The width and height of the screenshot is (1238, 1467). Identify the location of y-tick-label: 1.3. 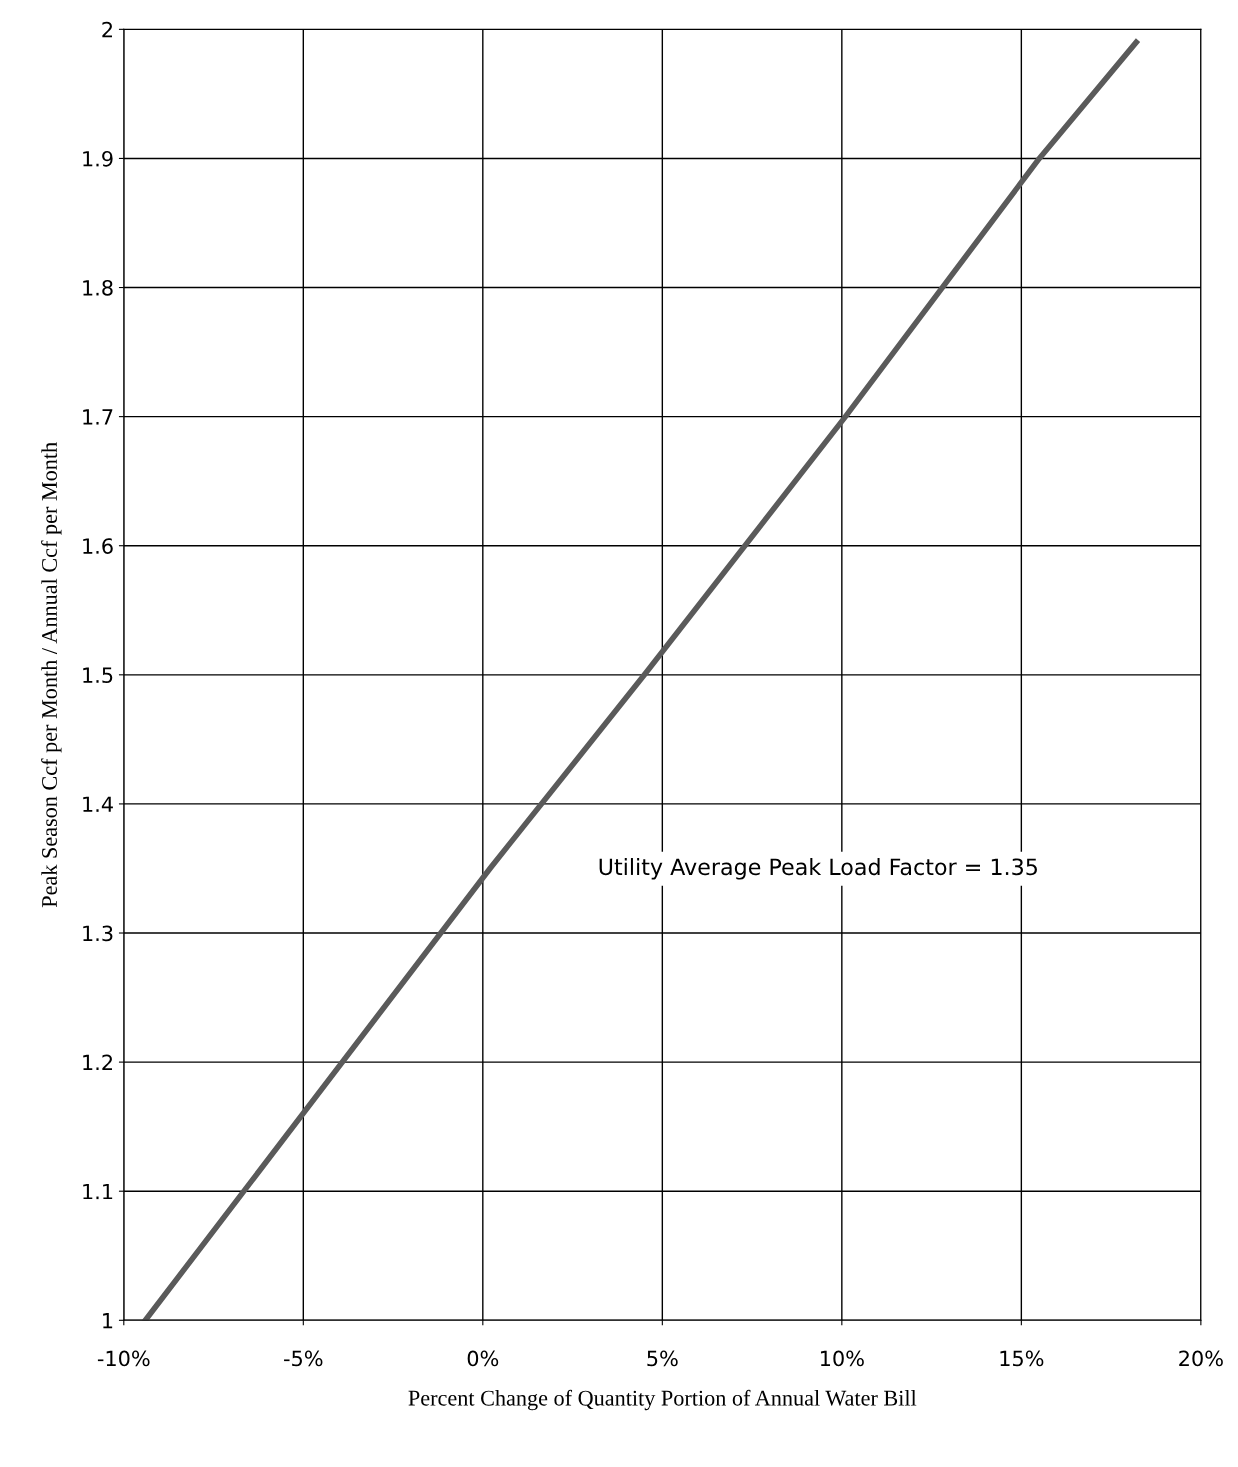
(98, 933).